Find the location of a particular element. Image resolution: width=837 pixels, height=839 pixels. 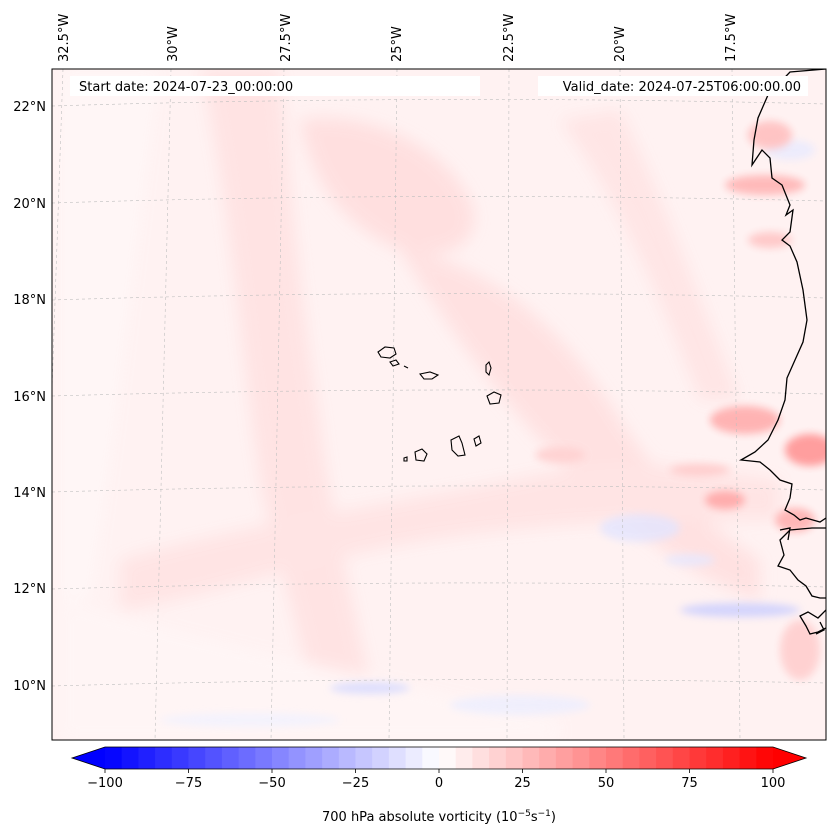

colorbar-extend-low is located at coordinates (88, 758).